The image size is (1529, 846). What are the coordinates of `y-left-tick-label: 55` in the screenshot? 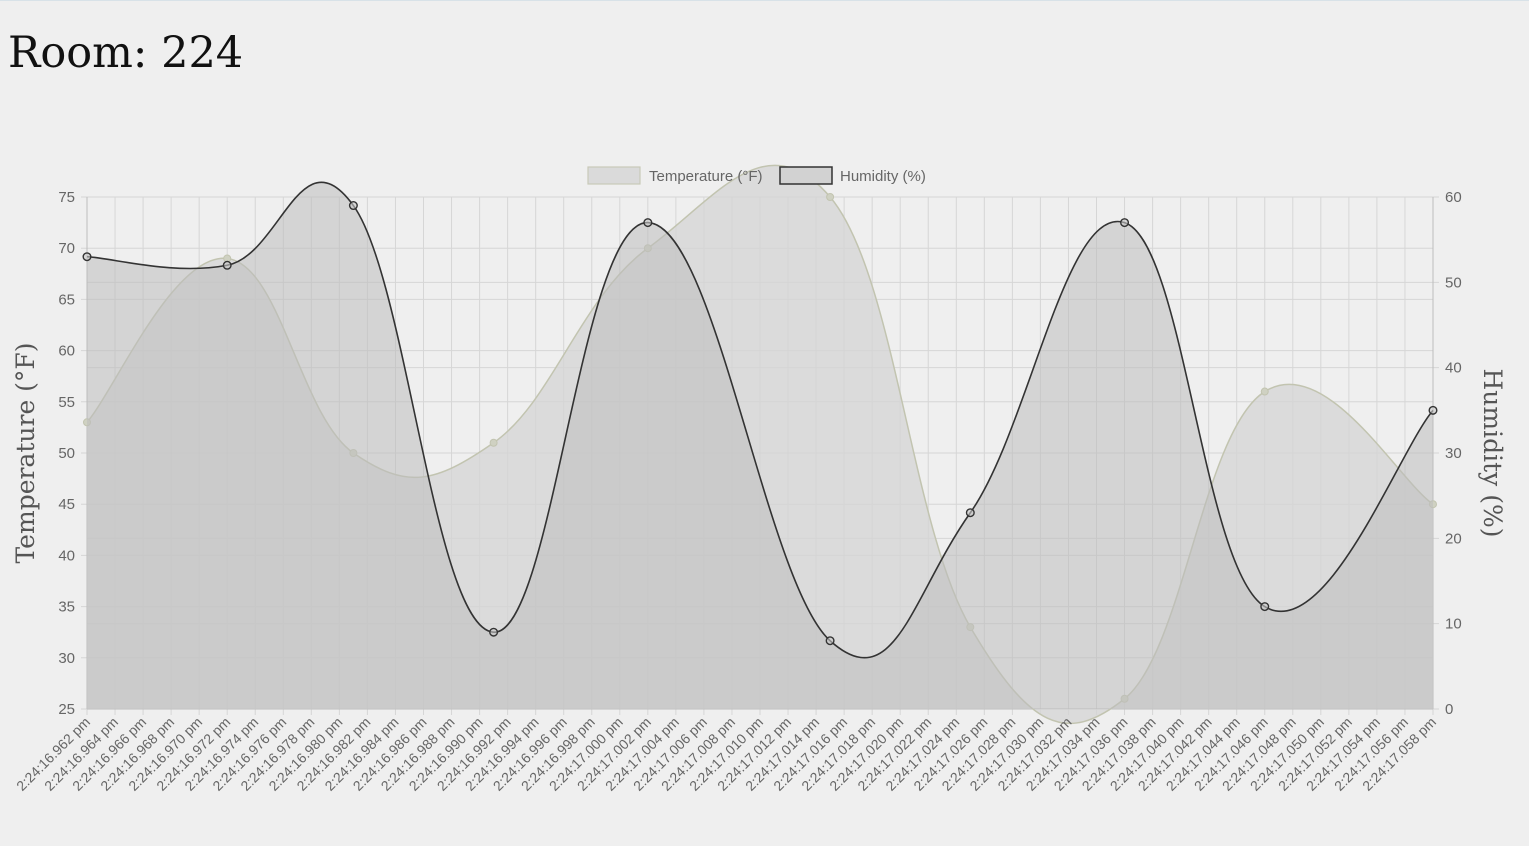 It's located at (66, 402).